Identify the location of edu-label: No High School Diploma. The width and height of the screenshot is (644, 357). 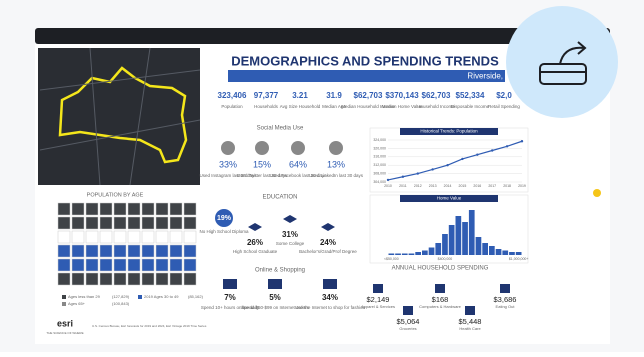
(224, 231).